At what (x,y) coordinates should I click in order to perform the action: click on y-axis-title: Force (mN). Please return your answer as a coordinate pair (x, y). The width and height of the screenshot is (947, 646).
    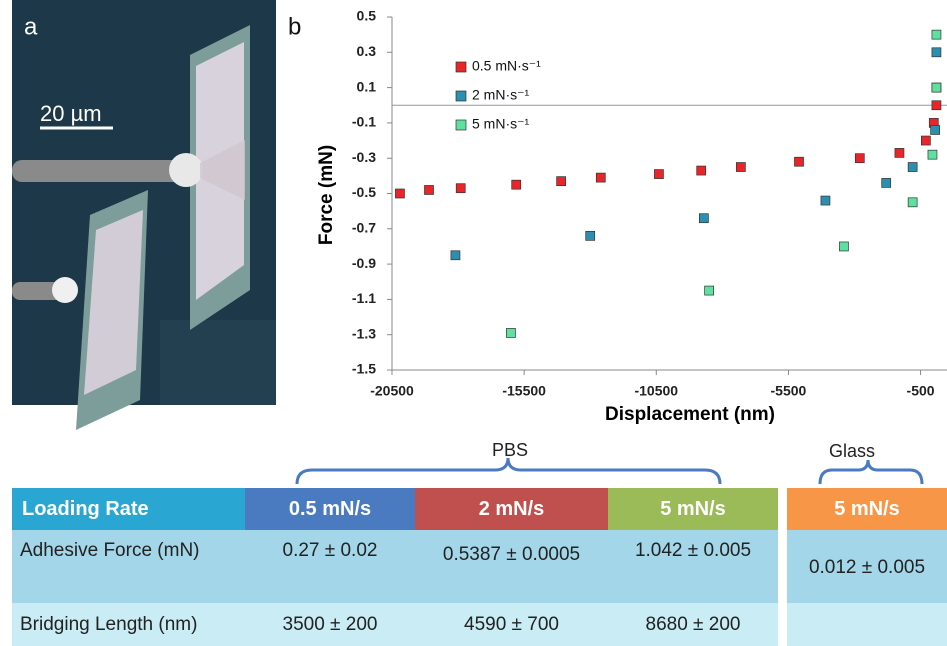
    Looking at the image, I should click on (326, 195).